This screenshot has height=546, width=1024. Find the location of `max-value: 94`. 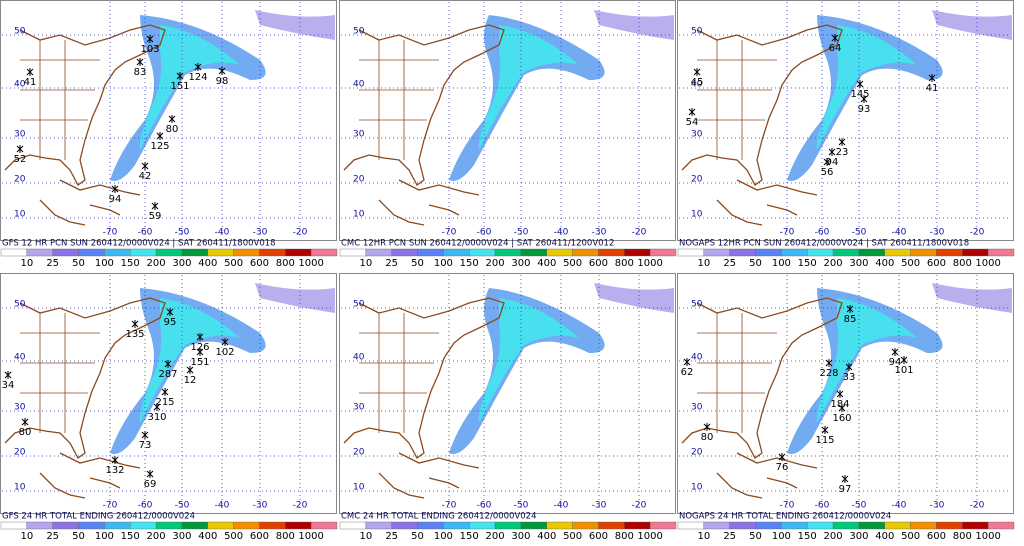

max-value: 94 is located at coordinates (832, 162).